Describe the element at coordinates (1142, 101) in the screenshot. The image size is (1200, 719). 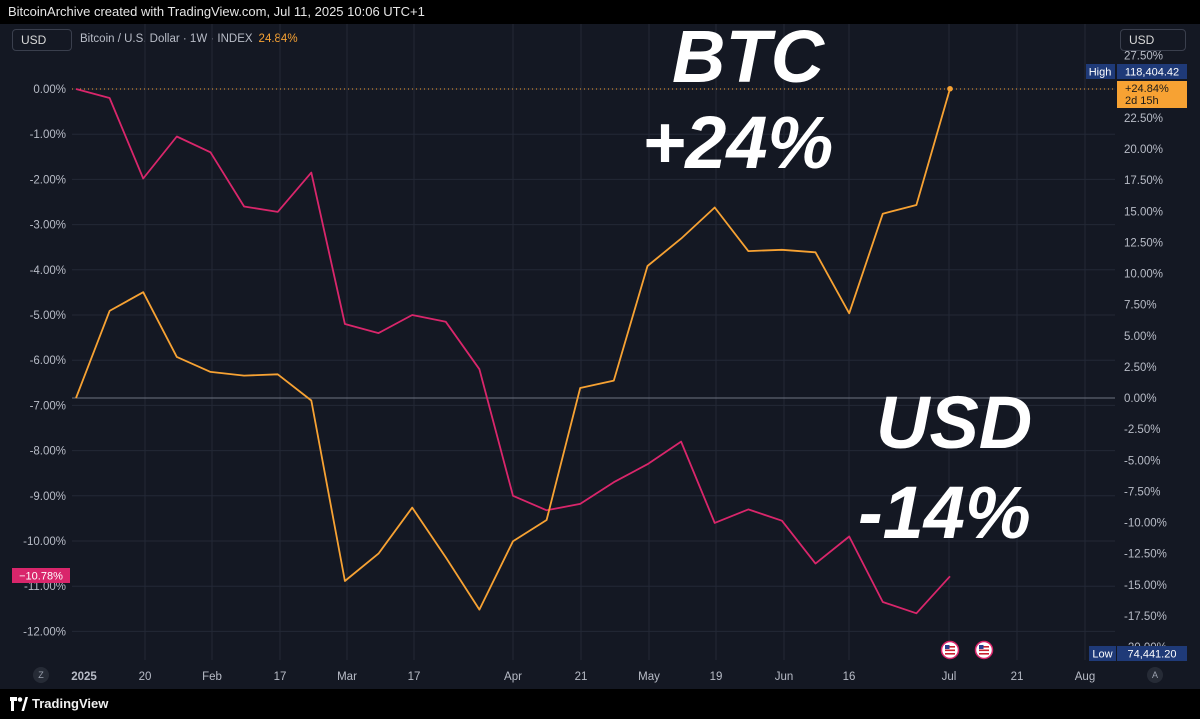
I see `btc-countdown: 2d 15h` at that location.